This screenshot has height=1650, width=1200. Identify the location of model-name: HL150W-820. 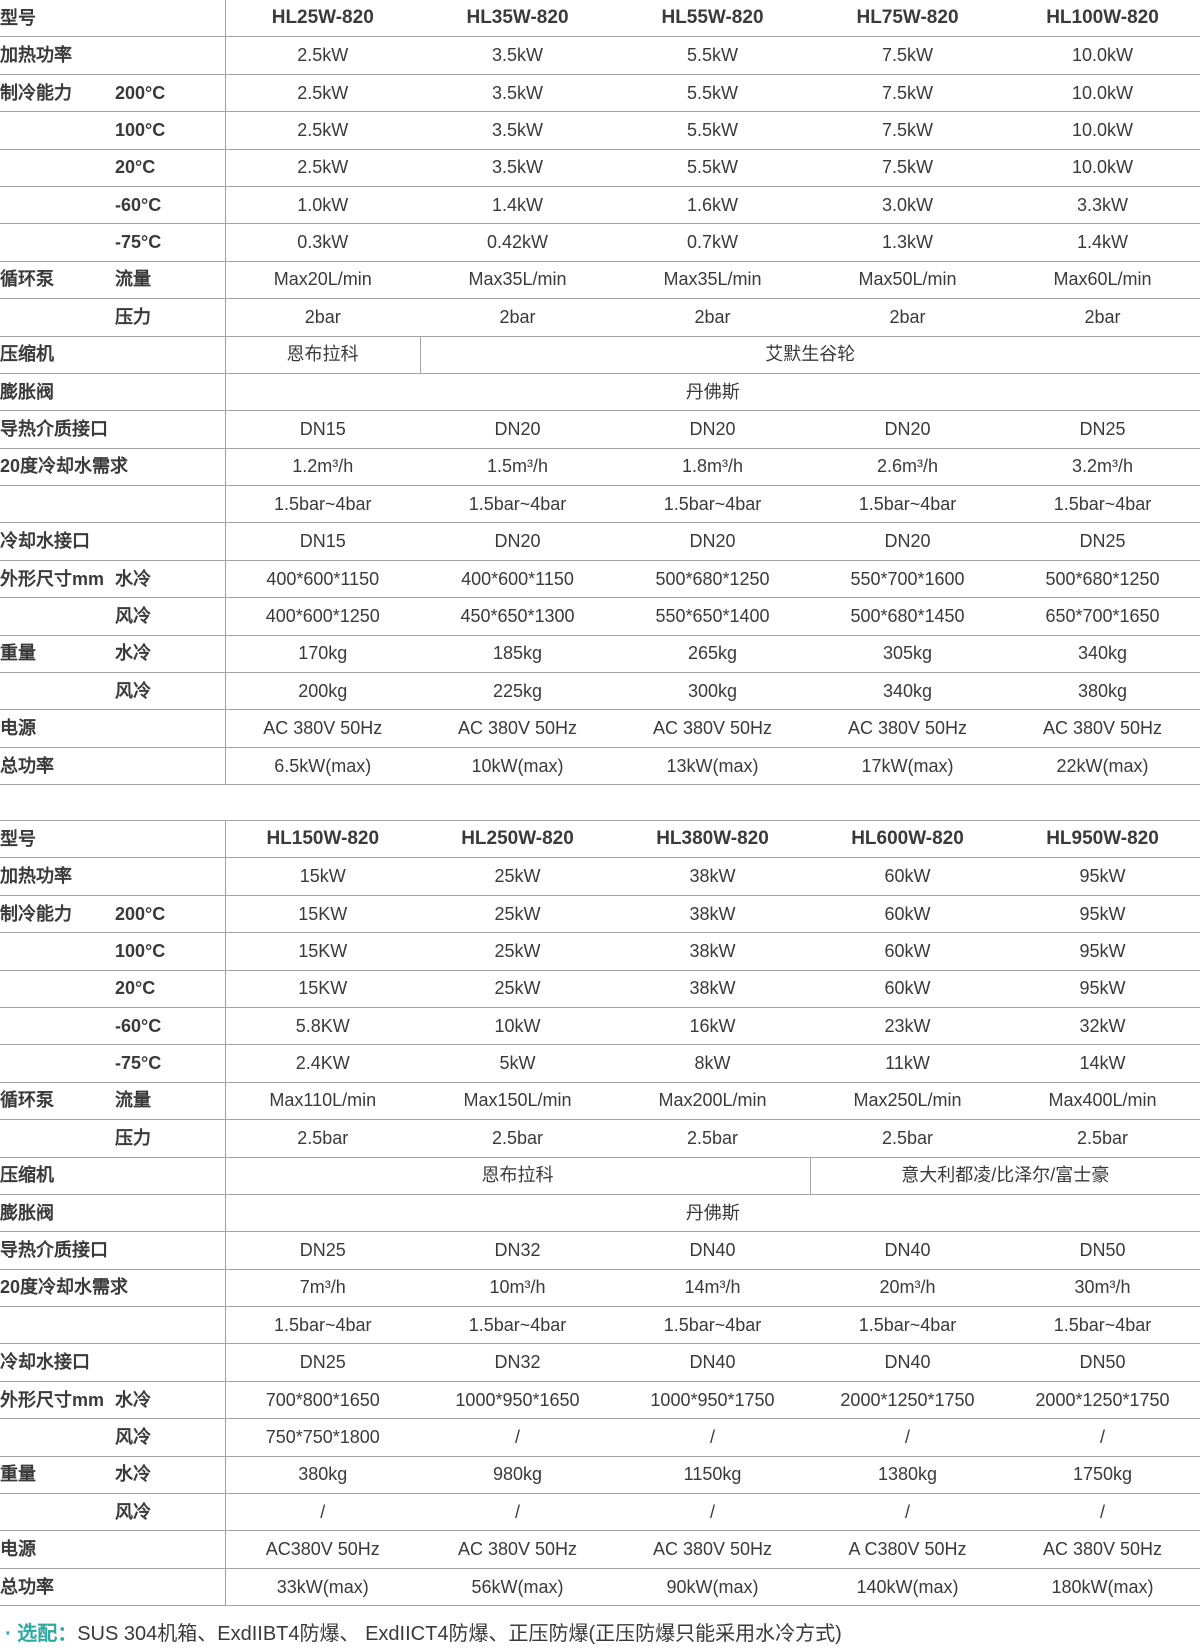
(322, 839).